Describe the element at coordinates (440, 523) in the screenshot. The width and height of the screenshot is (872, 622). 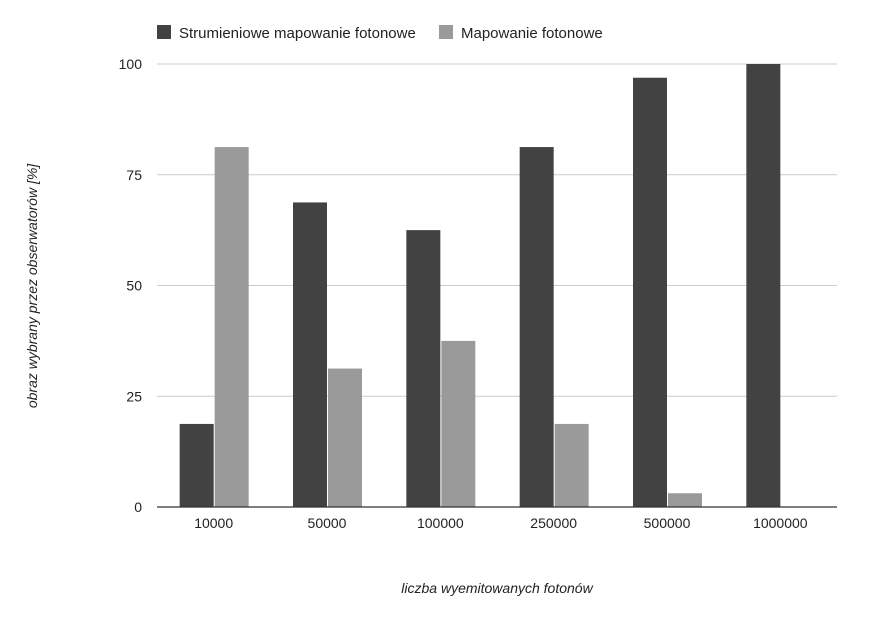
I see `x-tick-label: 100000` at that location.